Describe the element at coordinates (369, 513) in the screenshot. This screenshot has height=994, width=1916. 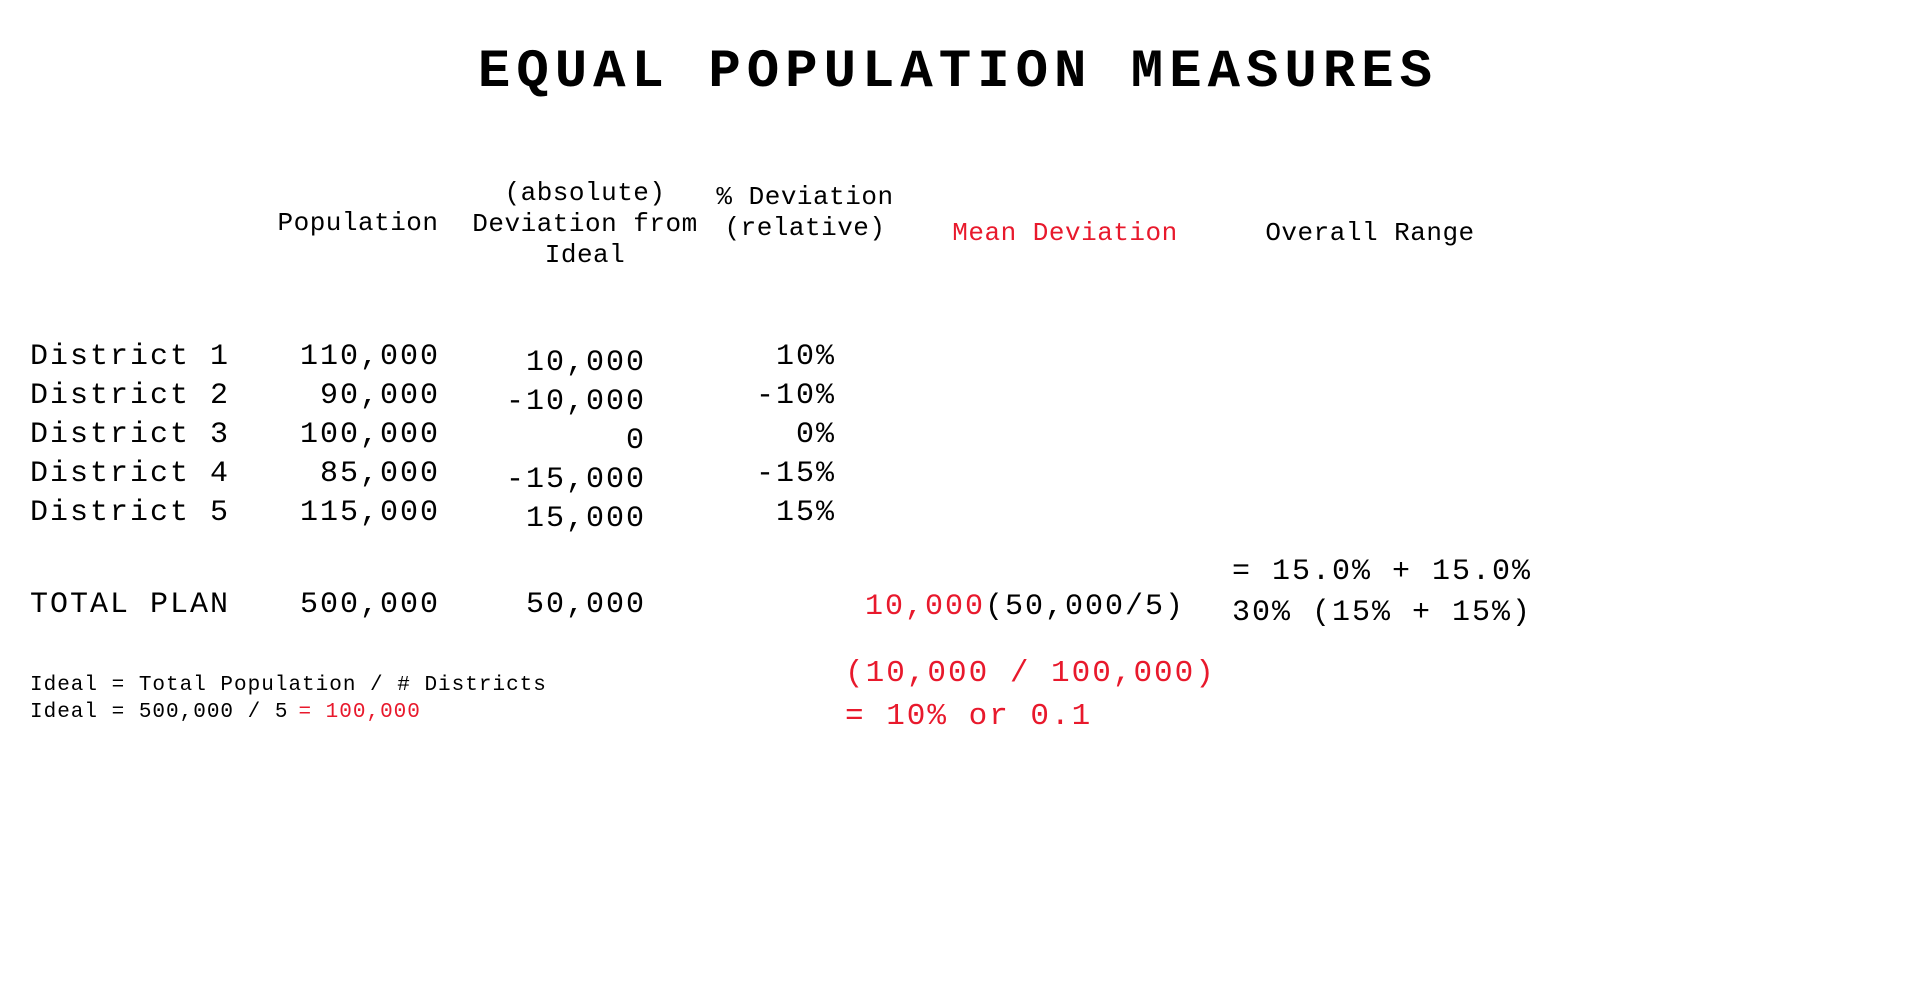
I see `population-cell: 115,000` at that location.